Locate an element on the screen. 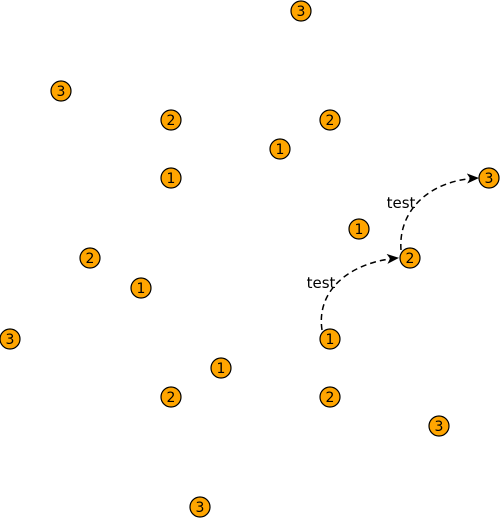 This screenshot has width=502, height=518. node-1: 3 is located at coordinates (61, 91).